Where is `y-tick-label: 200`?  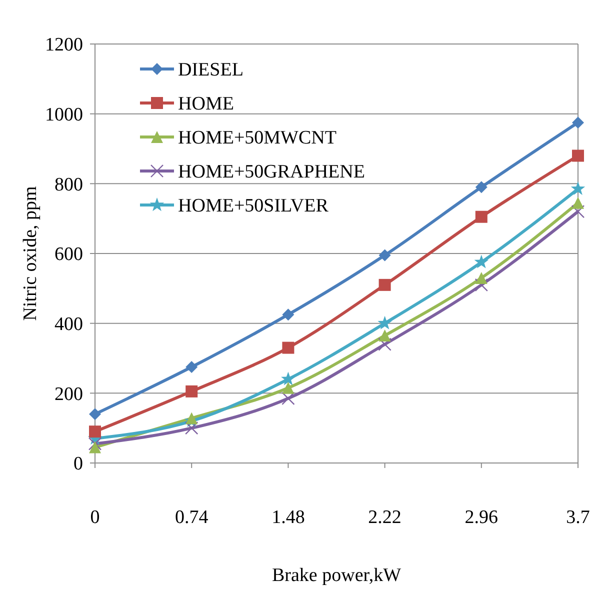 y-tick-label: 200 is located at coordinates (68, 394).